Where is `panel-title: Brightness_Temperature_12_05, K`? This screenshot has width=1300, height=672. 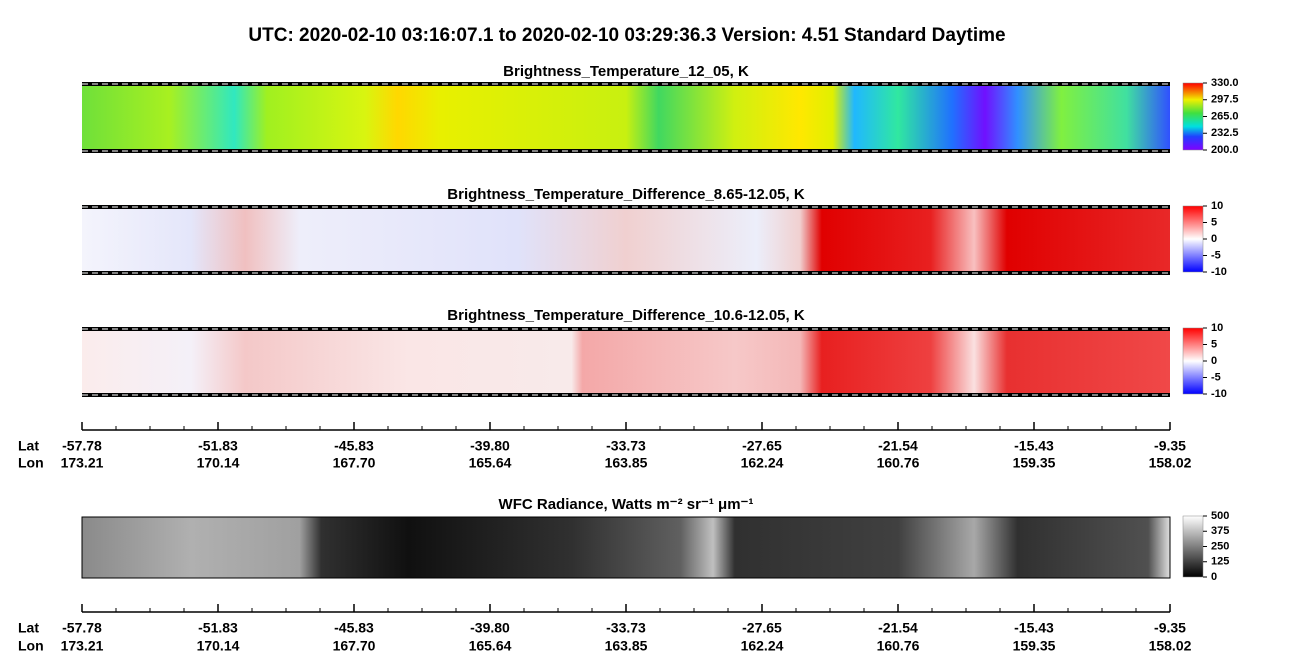
panel-title: Brightness_Temperature_12_05, K is located at coordinates (626, 71).